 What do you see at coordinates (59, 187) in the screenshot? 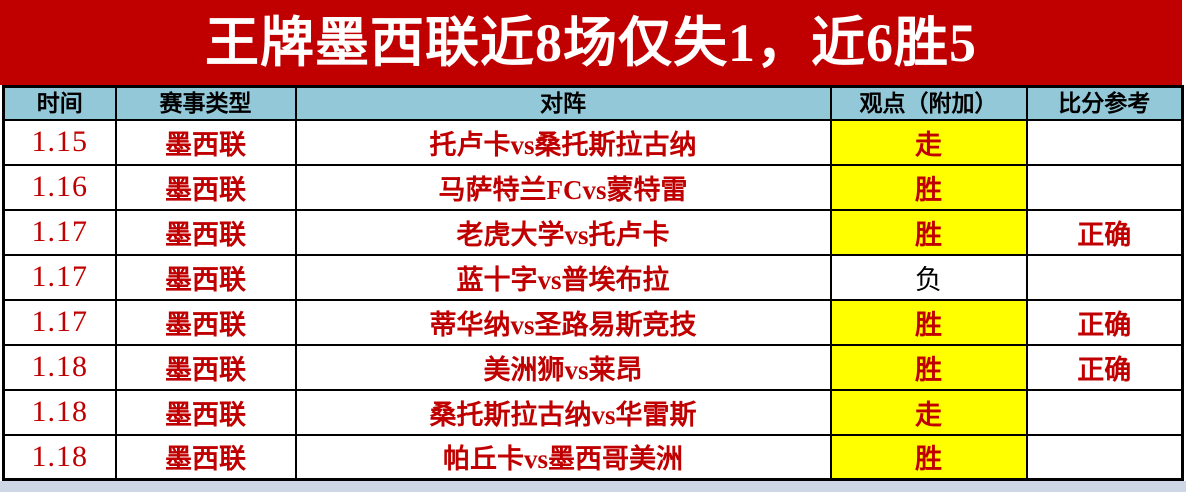
I see `date-cell: 1.16` at bounding box center [59, 187].